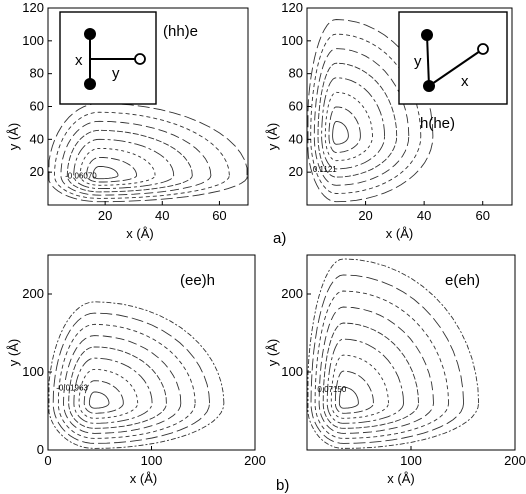 The width and height of the screenshot is (526, 494). Describe the element at coordinates (331, 389) in the screenshot. I see `contour-value-label: 0.07150` at that location.